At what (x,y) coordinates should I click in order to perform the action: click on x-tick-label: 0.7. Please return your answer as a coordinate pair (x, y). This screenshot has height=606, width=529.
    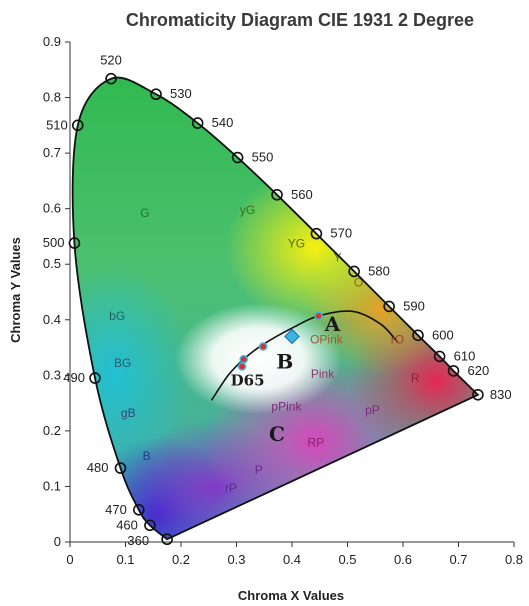
    Looking at the image, I should click on (458, 559).